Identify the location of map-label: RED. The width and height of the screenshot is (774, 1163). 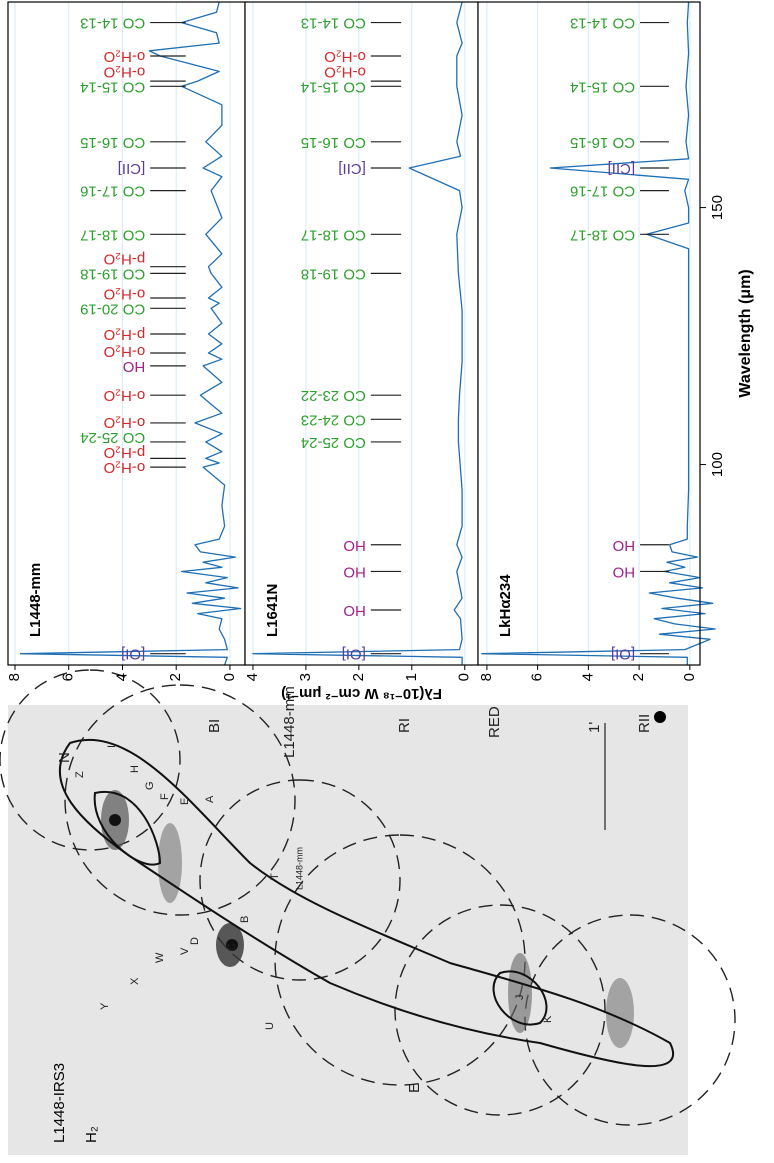
(494, 722).